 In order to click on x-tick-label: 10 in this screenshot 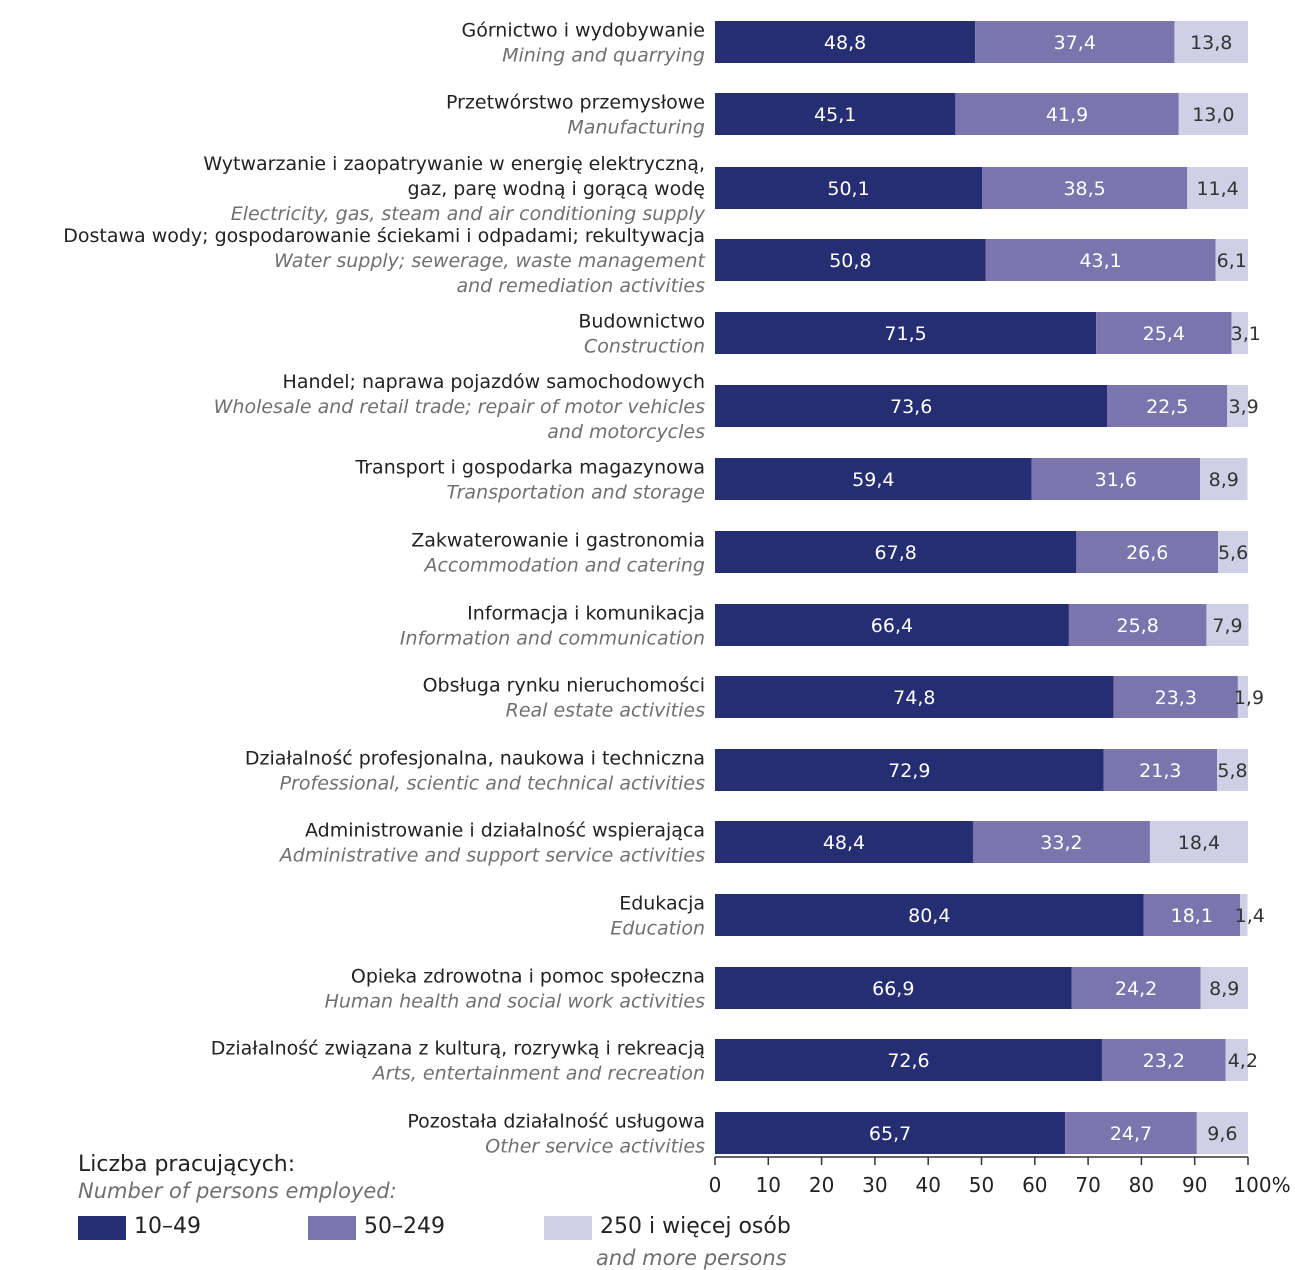, I will do `click(768, 1185)`.